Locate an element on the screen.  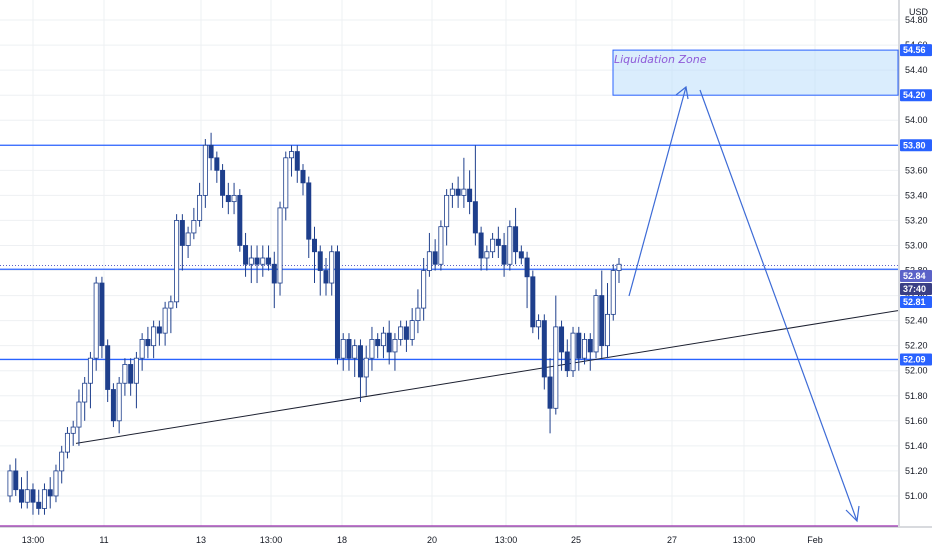
level-52-81-tag: 52.81 is located at coordinates (914, 302).